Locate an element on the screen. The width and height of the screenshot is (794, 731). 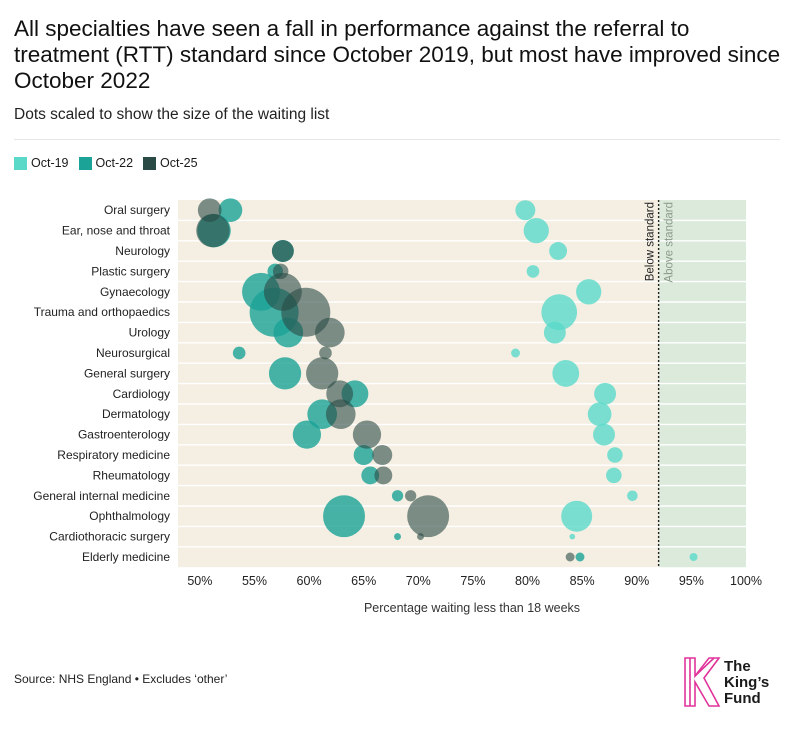
below-standard-label: Below standard is located at coordinates (651, 241).